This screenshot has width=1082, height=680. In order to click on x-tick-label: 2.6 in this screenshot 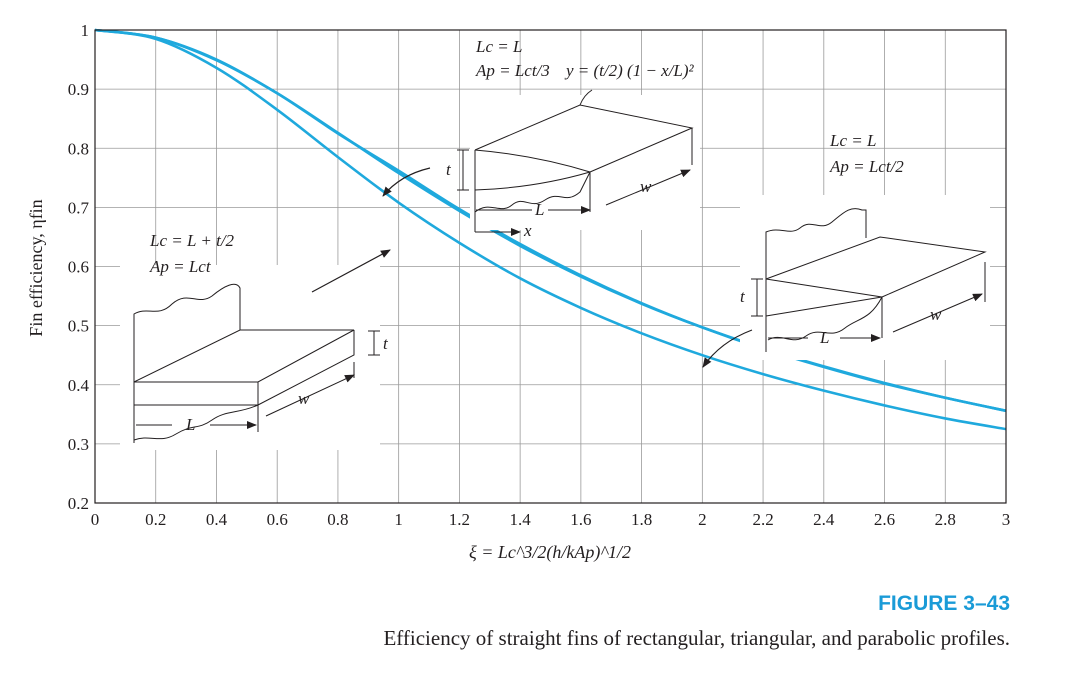, I will do `click(884, 519)`.